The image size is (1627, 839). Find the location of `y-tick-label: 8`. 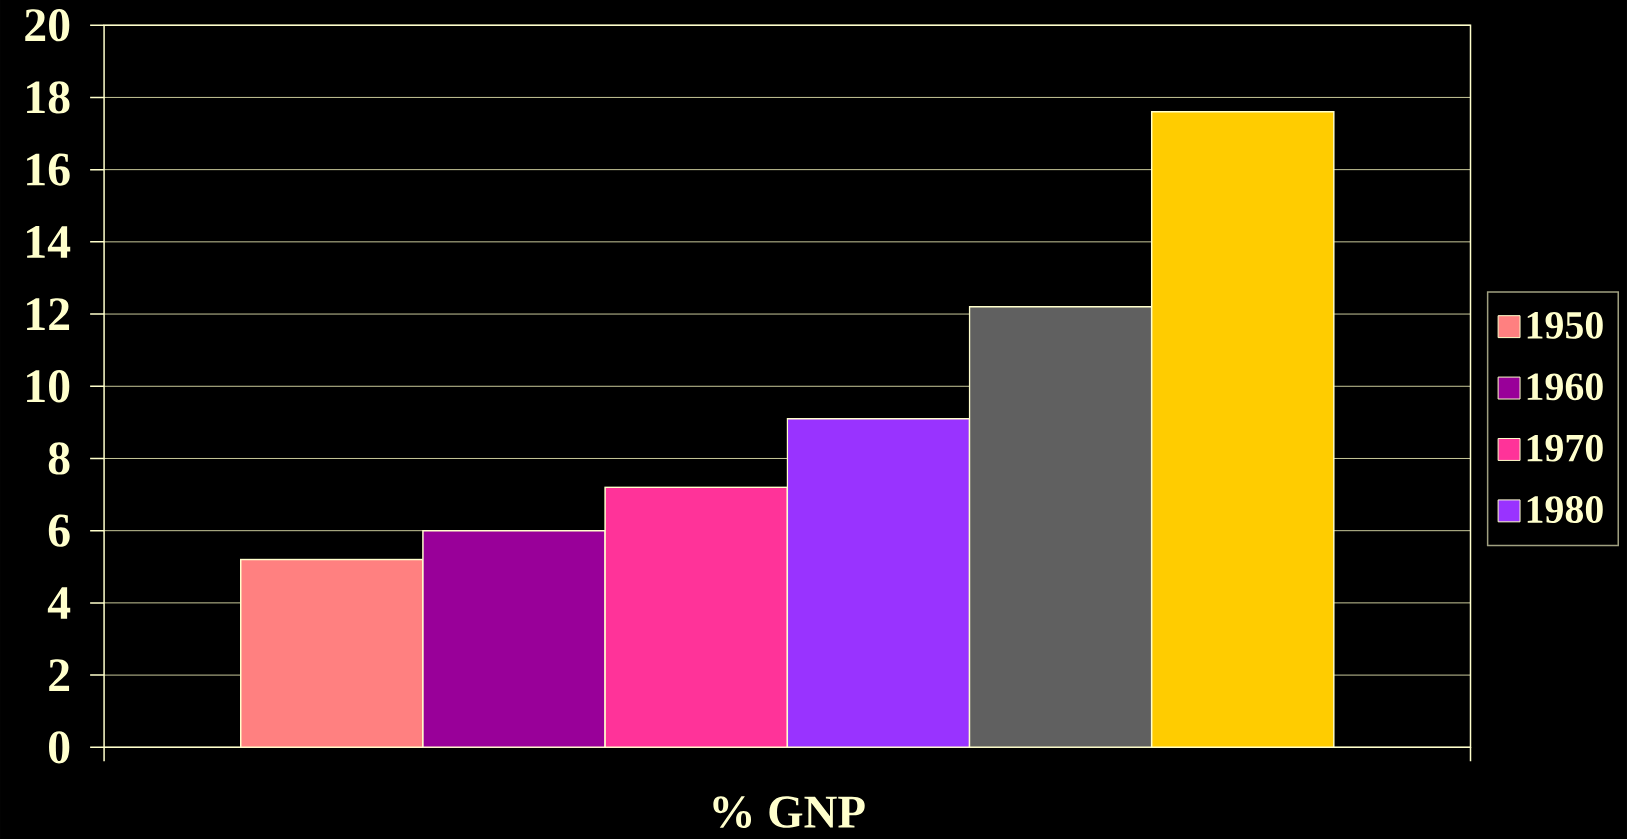

y-tick-label: 8 is located at coordinates (59, 458).